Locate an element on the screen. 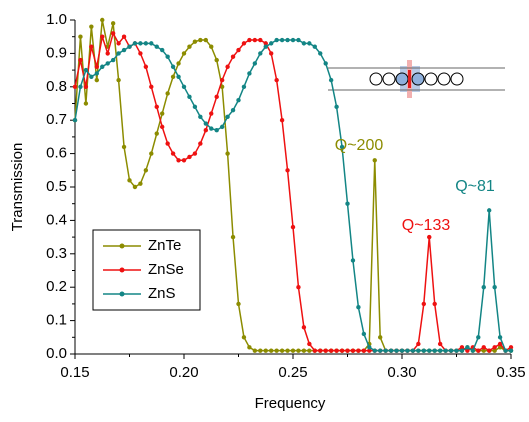 Image resolution: width=529 pixels, height=422 pixels. x-tick-label: 0.35 is located at coordinates (510, 372).